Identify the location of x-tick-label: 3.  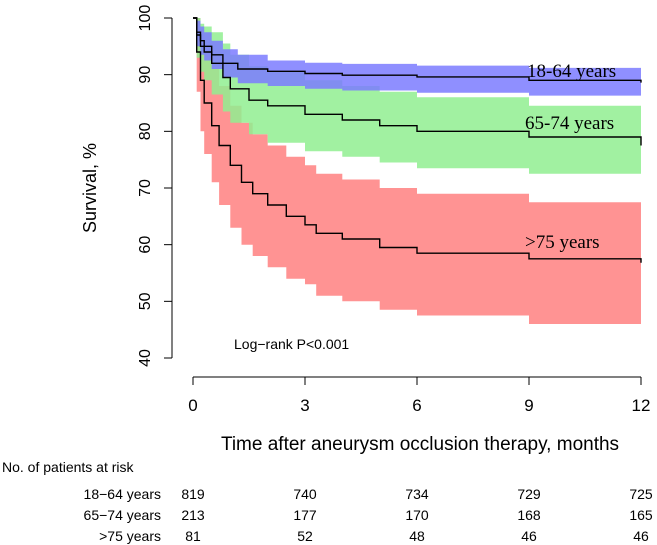
(304, 405).